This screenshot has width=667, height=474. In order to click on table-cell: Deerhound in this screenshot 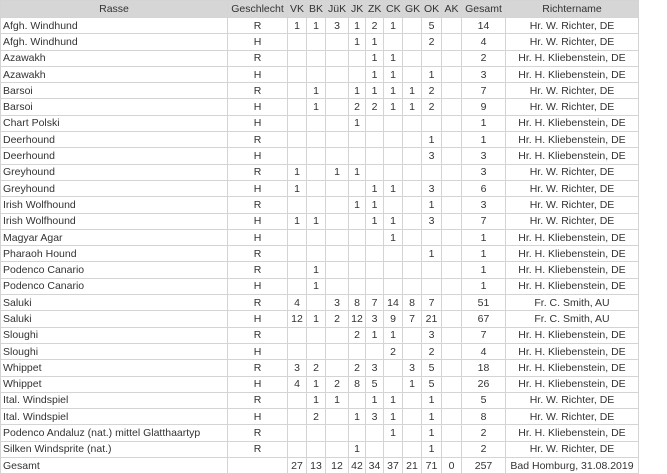, I will do `click(114, 156)`.